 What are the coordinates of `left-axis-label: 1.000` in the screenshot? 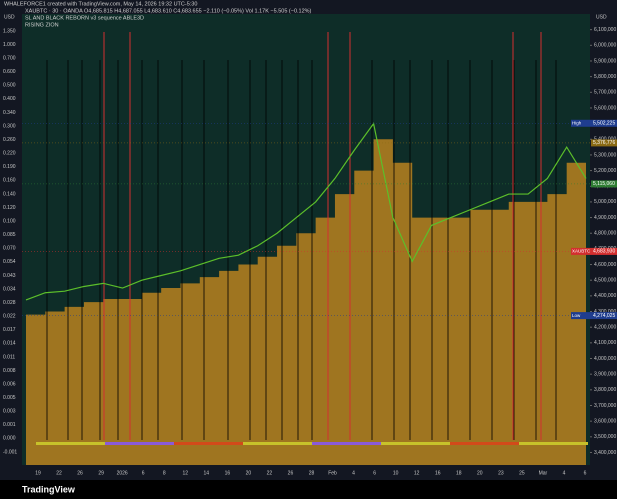 It's located at (9, 45).